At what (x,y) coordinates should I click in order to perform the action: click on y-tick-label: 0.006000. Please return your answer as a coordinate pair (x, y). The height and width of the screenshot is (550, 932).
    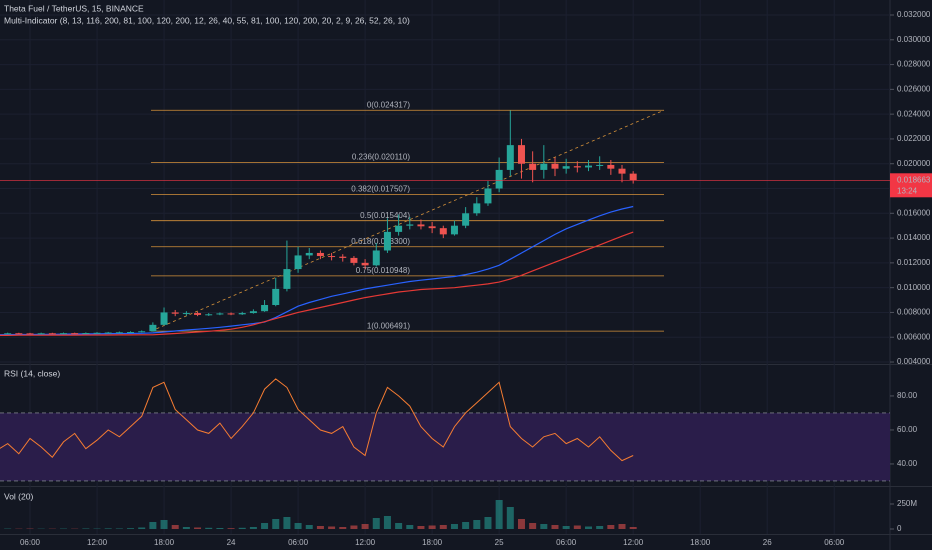
    Looking at the image, I should click on (914, 336).